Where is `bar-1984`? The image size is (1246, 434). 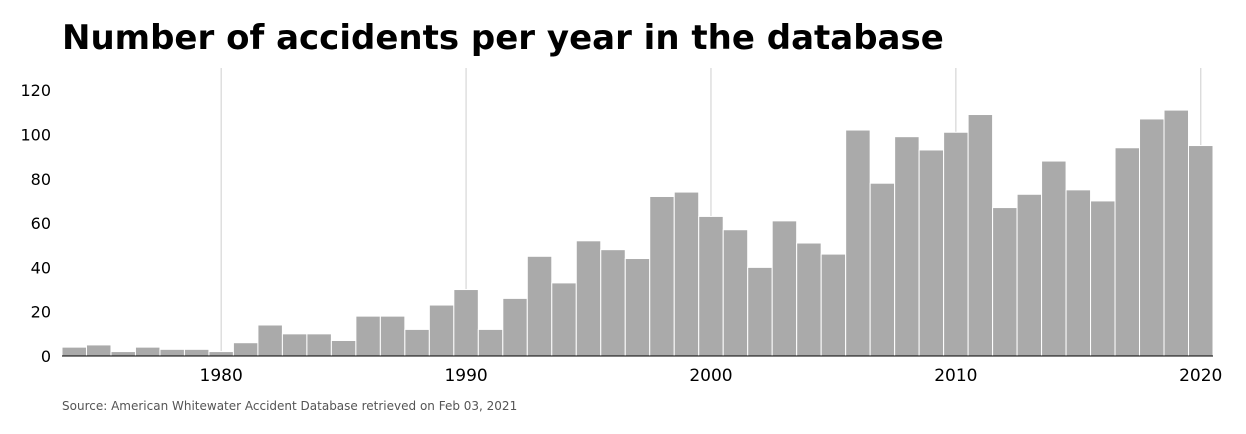 bar-1984 is located at coordinates (319, 345).